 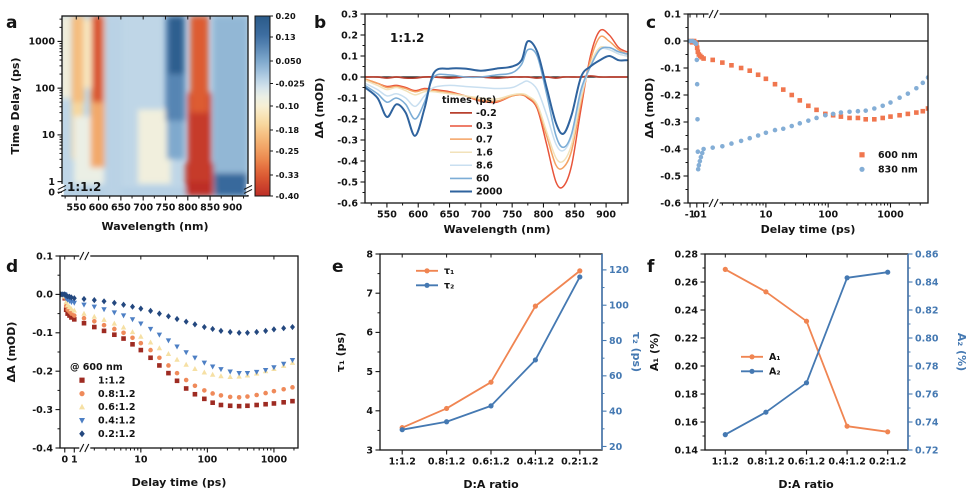 I want to click on svg-text: 0.3, so click(x=349, y=14).